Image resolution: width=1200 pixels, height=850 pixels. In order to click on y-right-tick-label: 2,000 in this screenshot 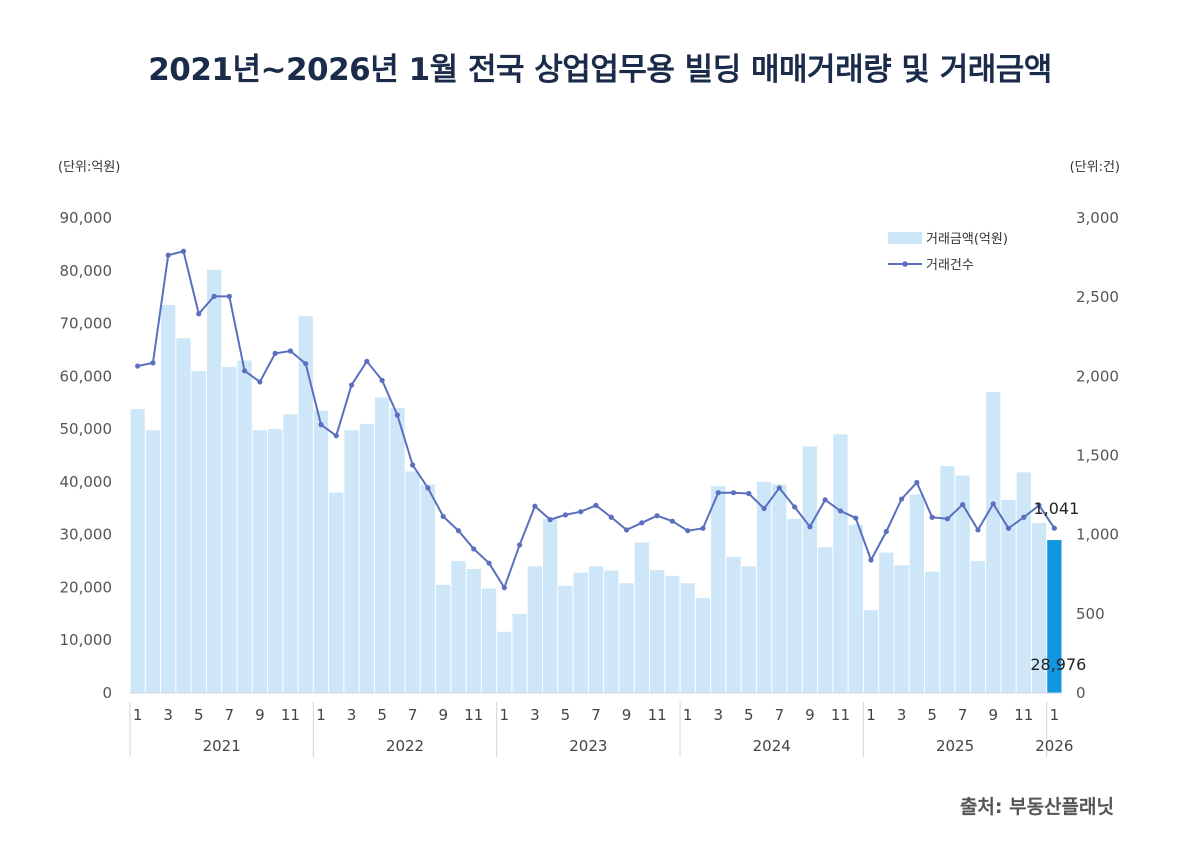, I will do `click(1097, 376)`.